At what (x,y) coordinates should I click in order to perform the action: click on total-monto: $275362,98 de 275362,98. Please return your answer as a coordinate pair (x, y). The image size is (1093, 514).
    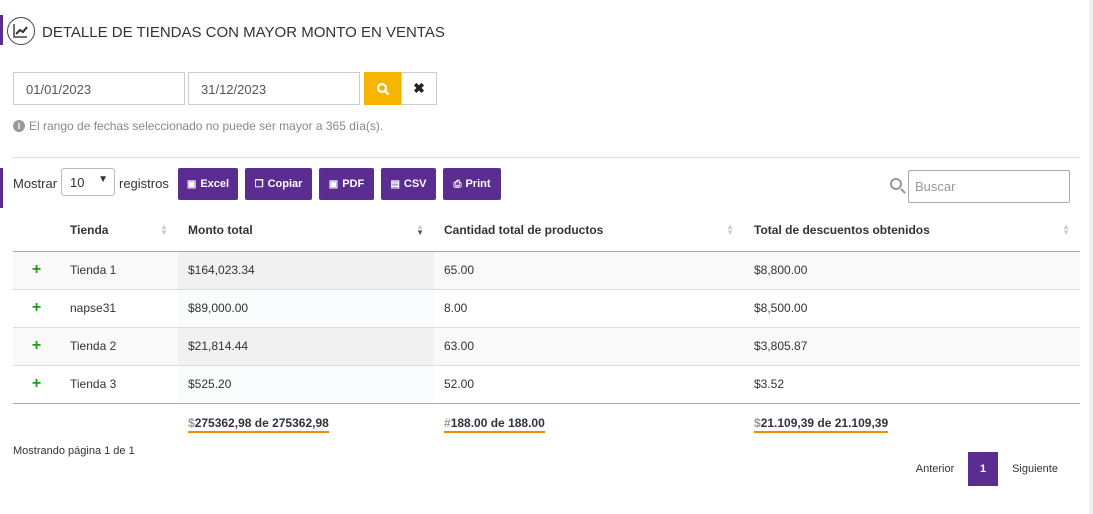
    Looking at the image, I should click on (306, 422).